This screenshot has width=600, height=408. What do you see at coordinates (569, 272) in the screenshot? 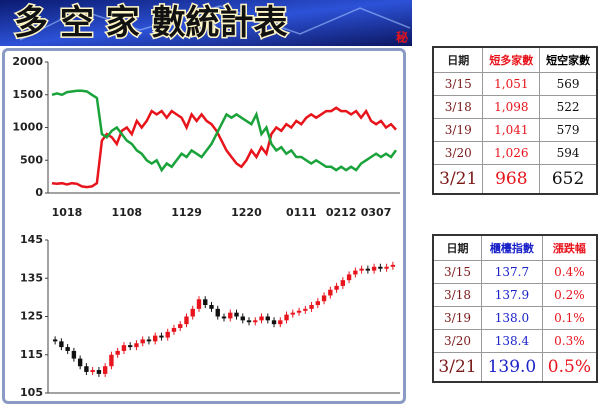
I see `table-cell: 0.4%` at bounding box center [569, 272].